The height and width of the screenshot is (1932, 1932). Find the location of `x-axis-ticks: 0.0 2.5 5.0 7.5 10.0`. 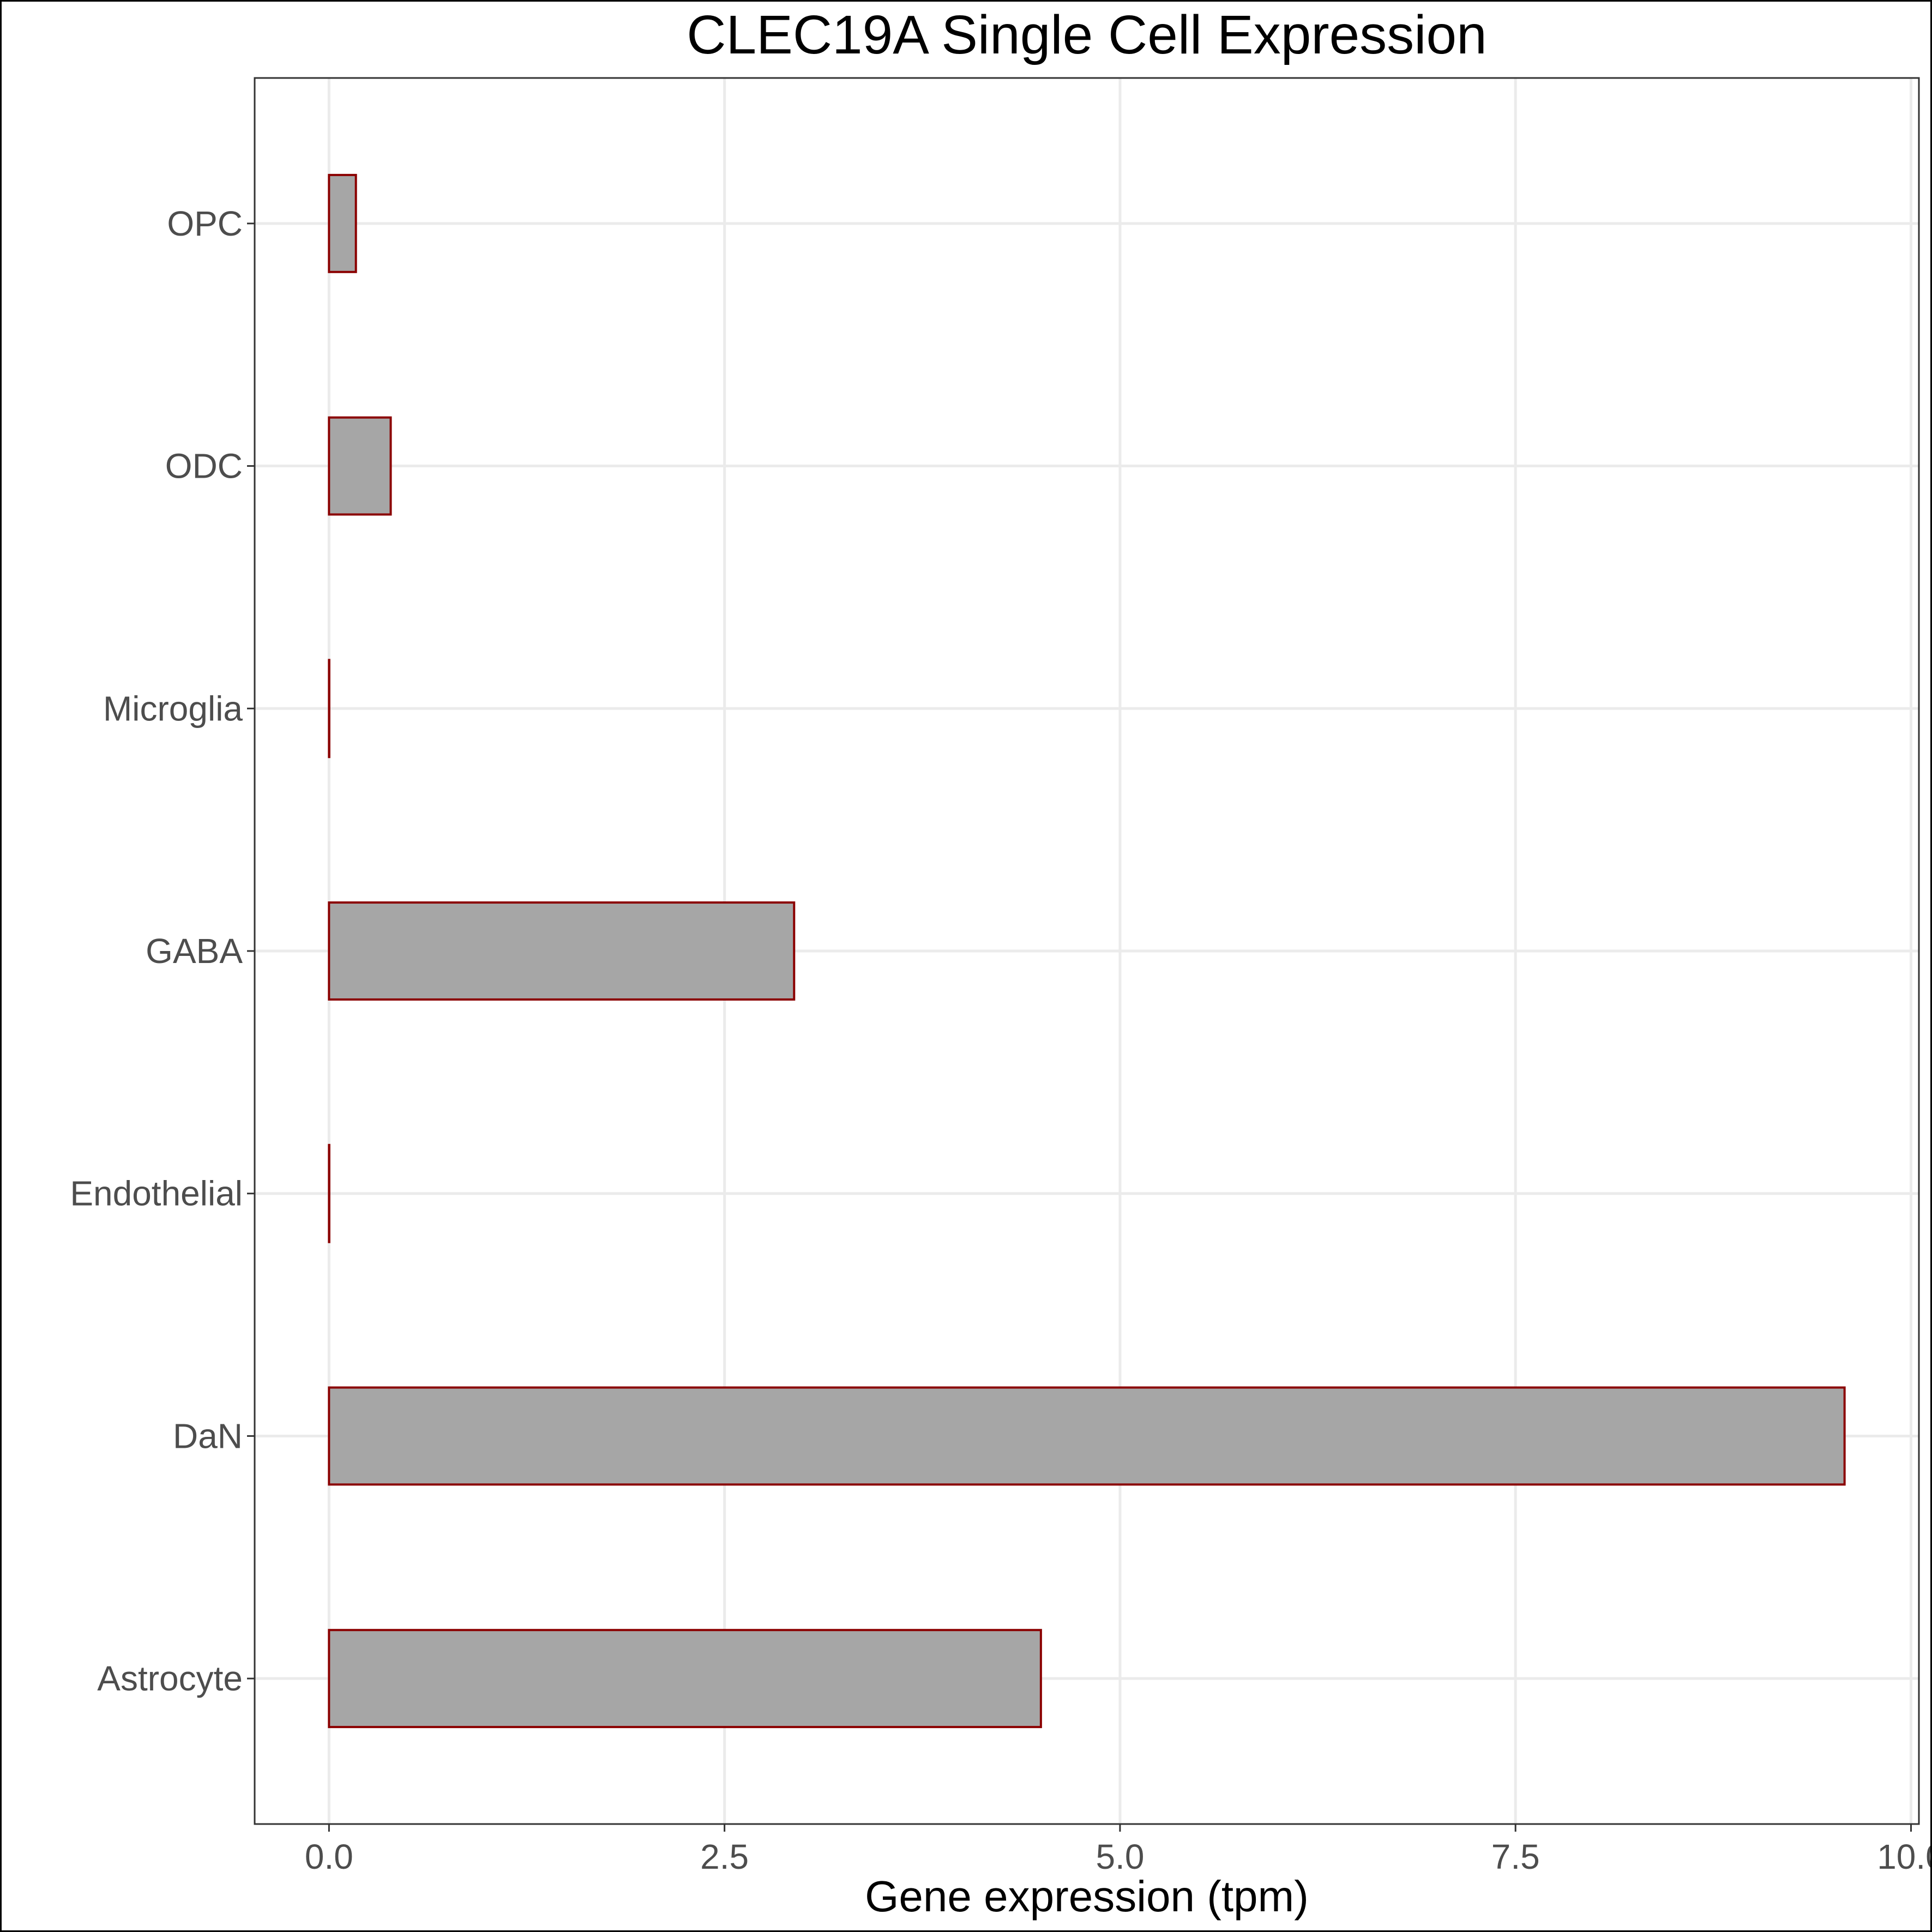

x-axis-ticks: 0.0 2.5 5.0 7.5 10.0 is located at coordinates (1117, 1850).